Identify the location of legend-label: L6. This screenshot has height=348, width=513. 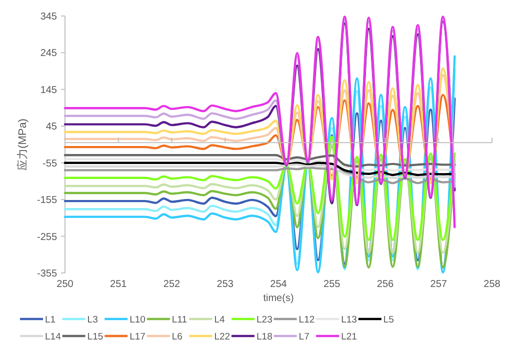
(177, 336).